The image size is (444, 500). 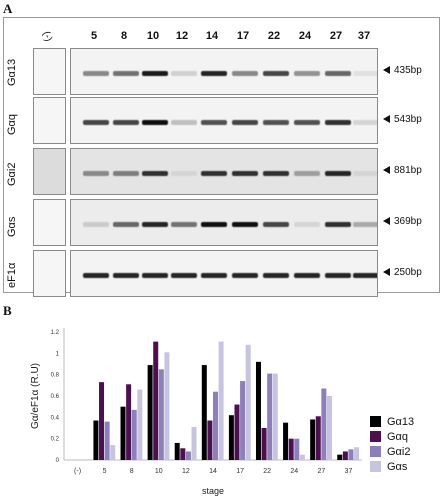 I want to click on legend-item: Gαq, so click(x=392, y=436).